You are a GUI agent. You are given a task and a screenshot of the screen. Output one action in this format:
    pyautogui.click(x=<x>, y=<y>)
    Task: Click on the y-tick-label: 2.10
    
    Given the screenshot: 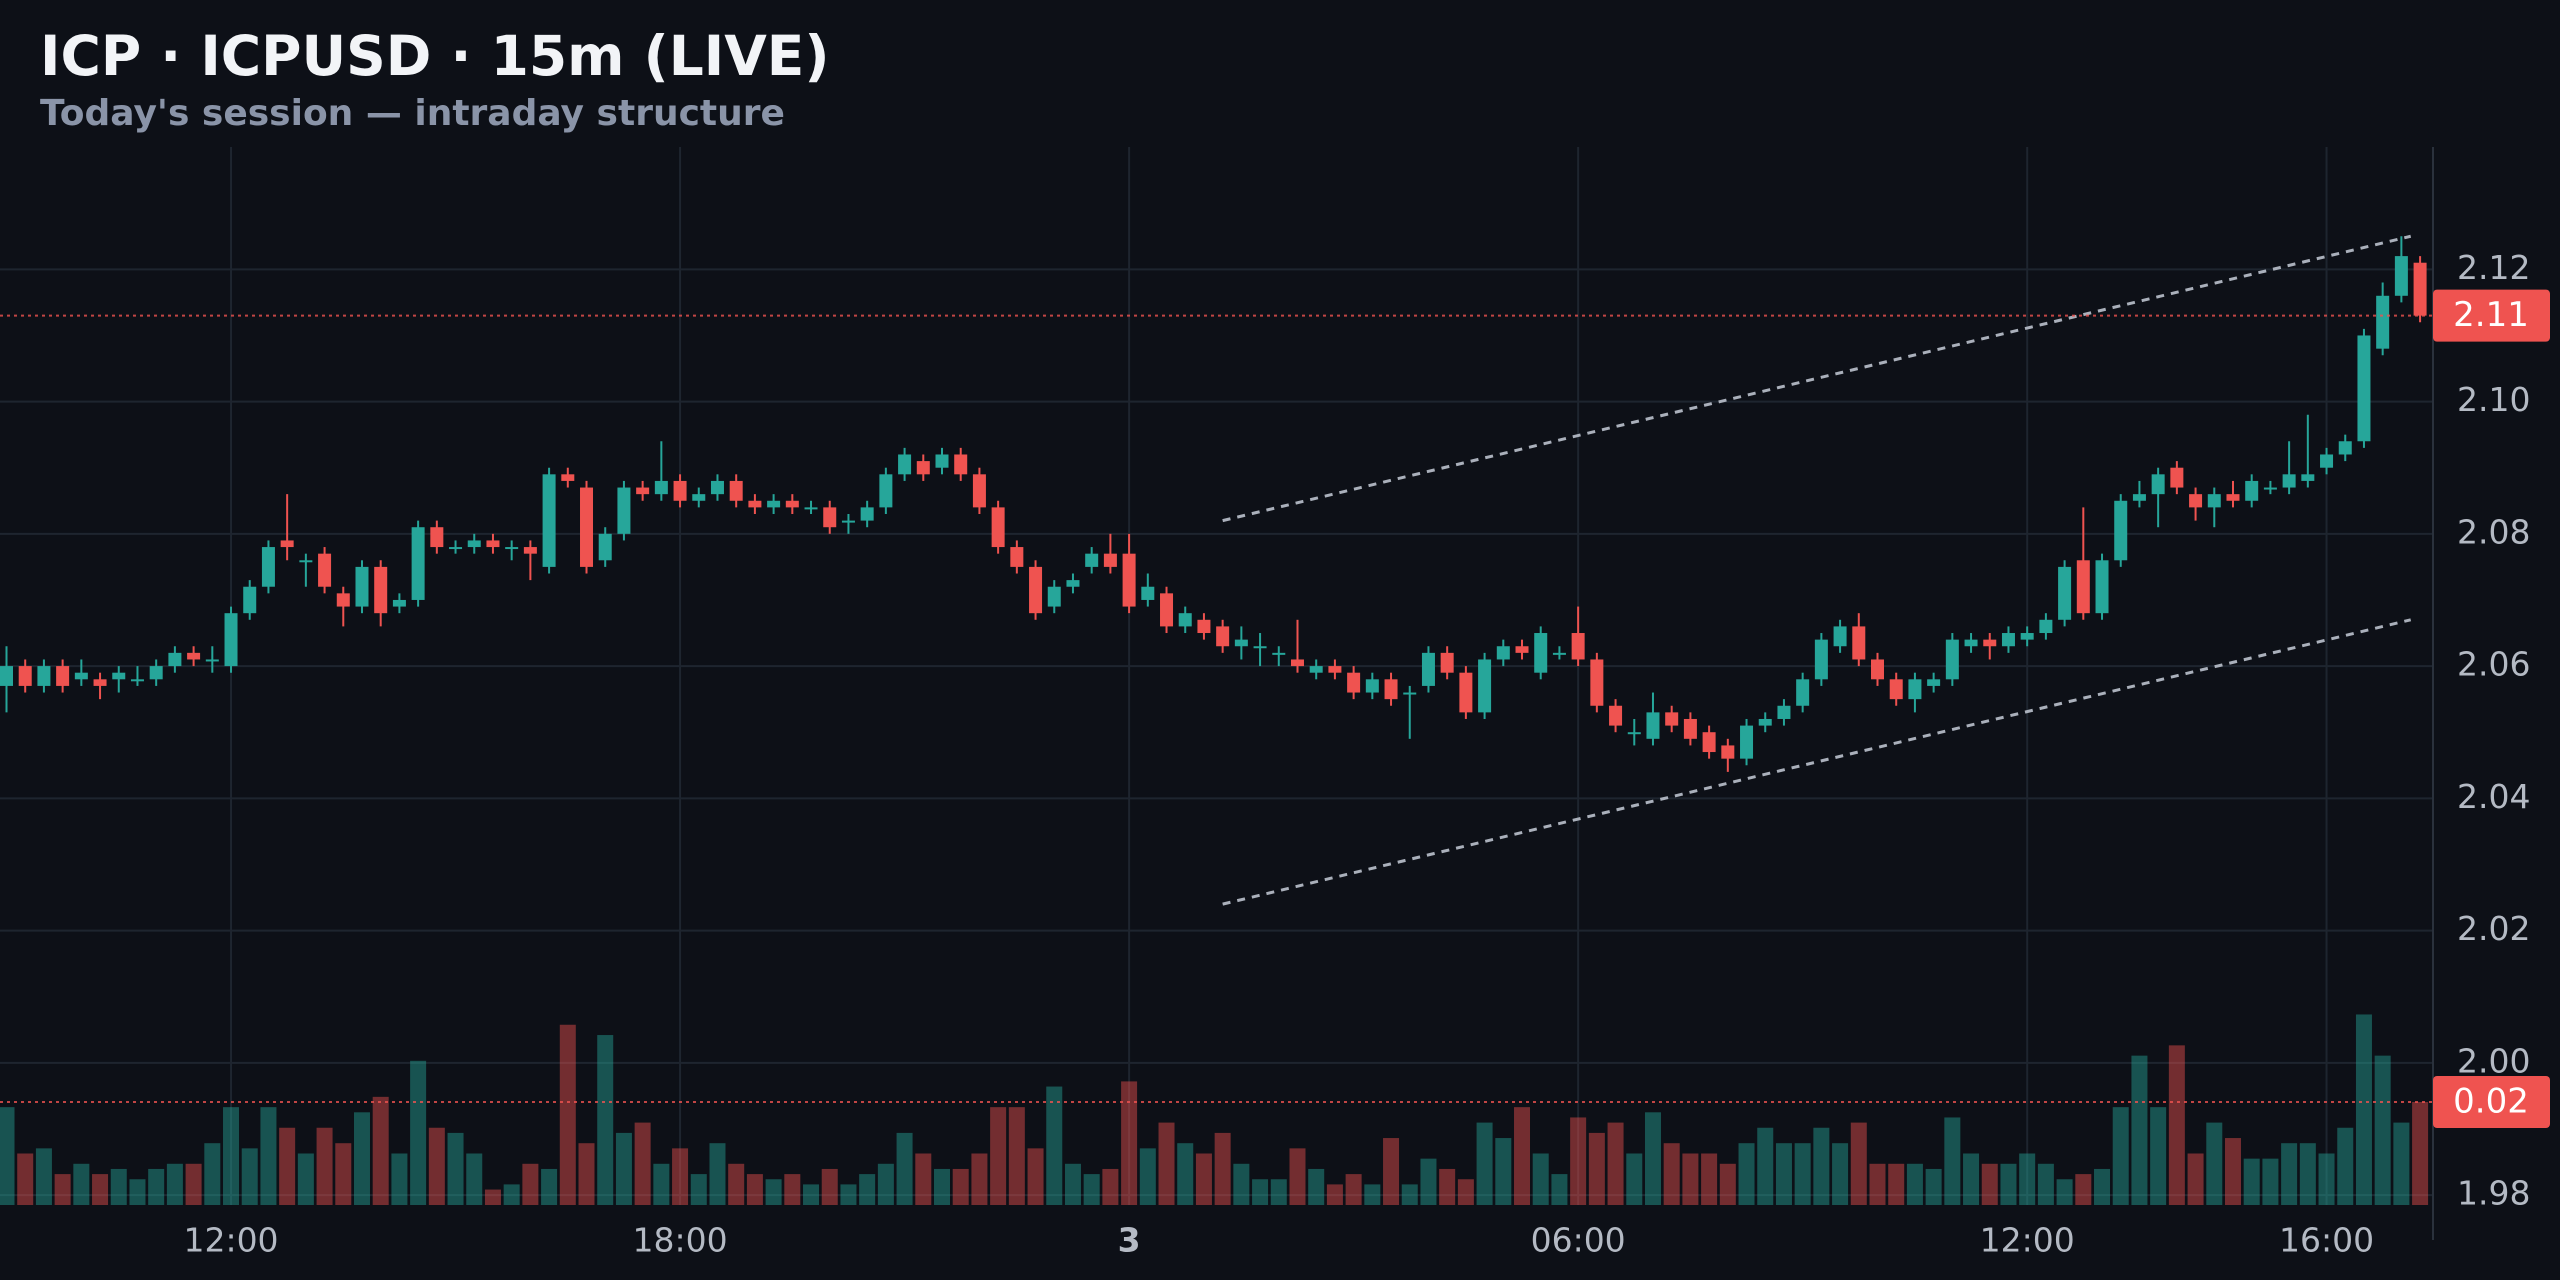 What is the action you would take?
    pyautogui.click(x=2493, y=399)
    